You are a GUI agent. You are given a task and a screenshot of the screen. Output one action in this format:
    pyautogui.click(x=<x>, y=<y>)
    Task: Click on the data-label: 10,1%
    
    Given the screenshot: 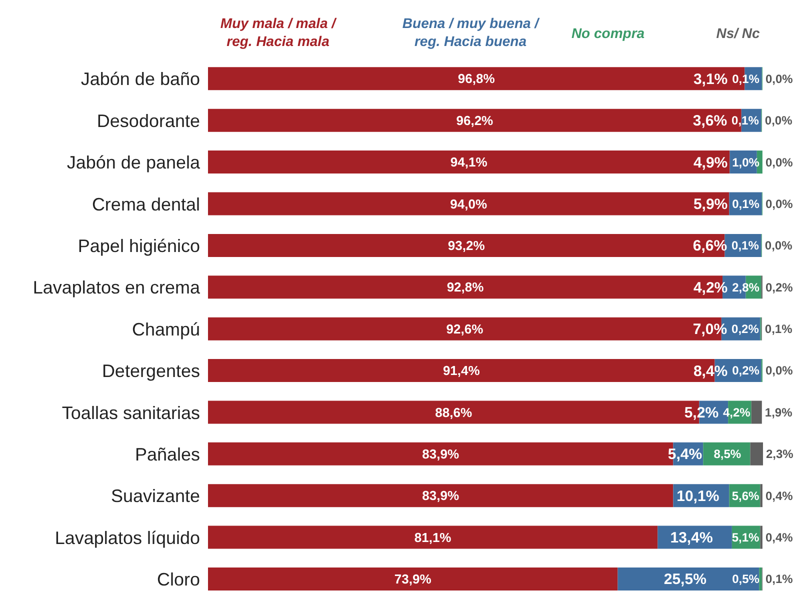 What is the action you would take?
    pyautogui.click(x=698, y=496)
    